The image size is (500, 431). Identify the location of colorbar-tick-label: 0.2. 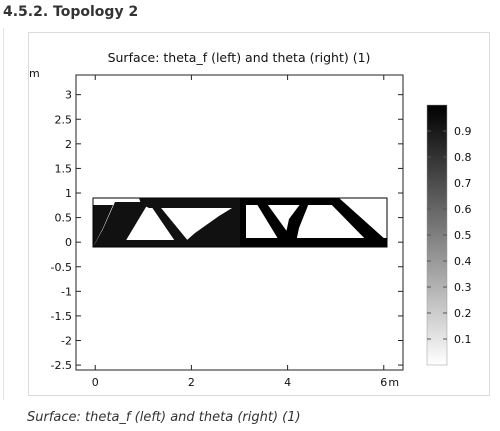
(463, 313).